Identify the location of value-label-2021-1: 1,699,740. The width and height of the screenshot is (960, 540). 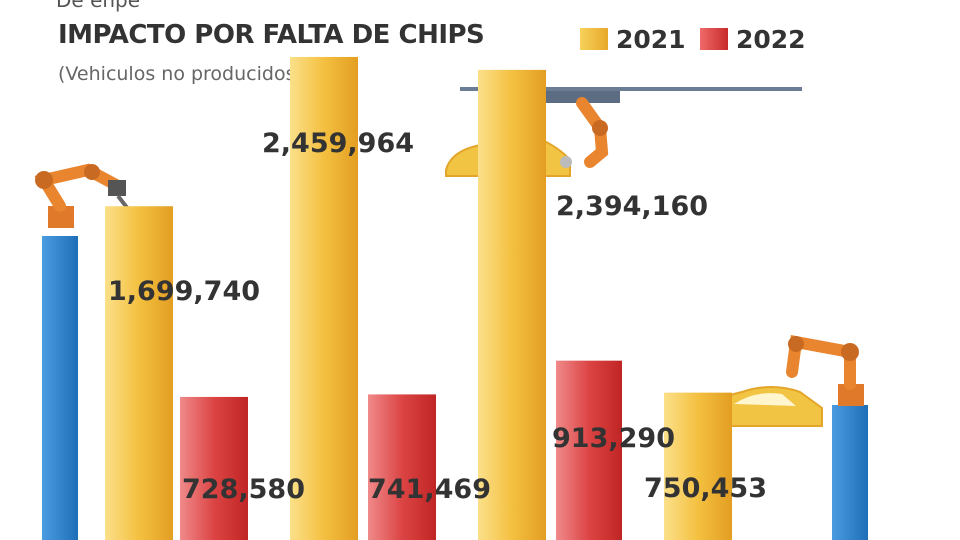
(184, 291).